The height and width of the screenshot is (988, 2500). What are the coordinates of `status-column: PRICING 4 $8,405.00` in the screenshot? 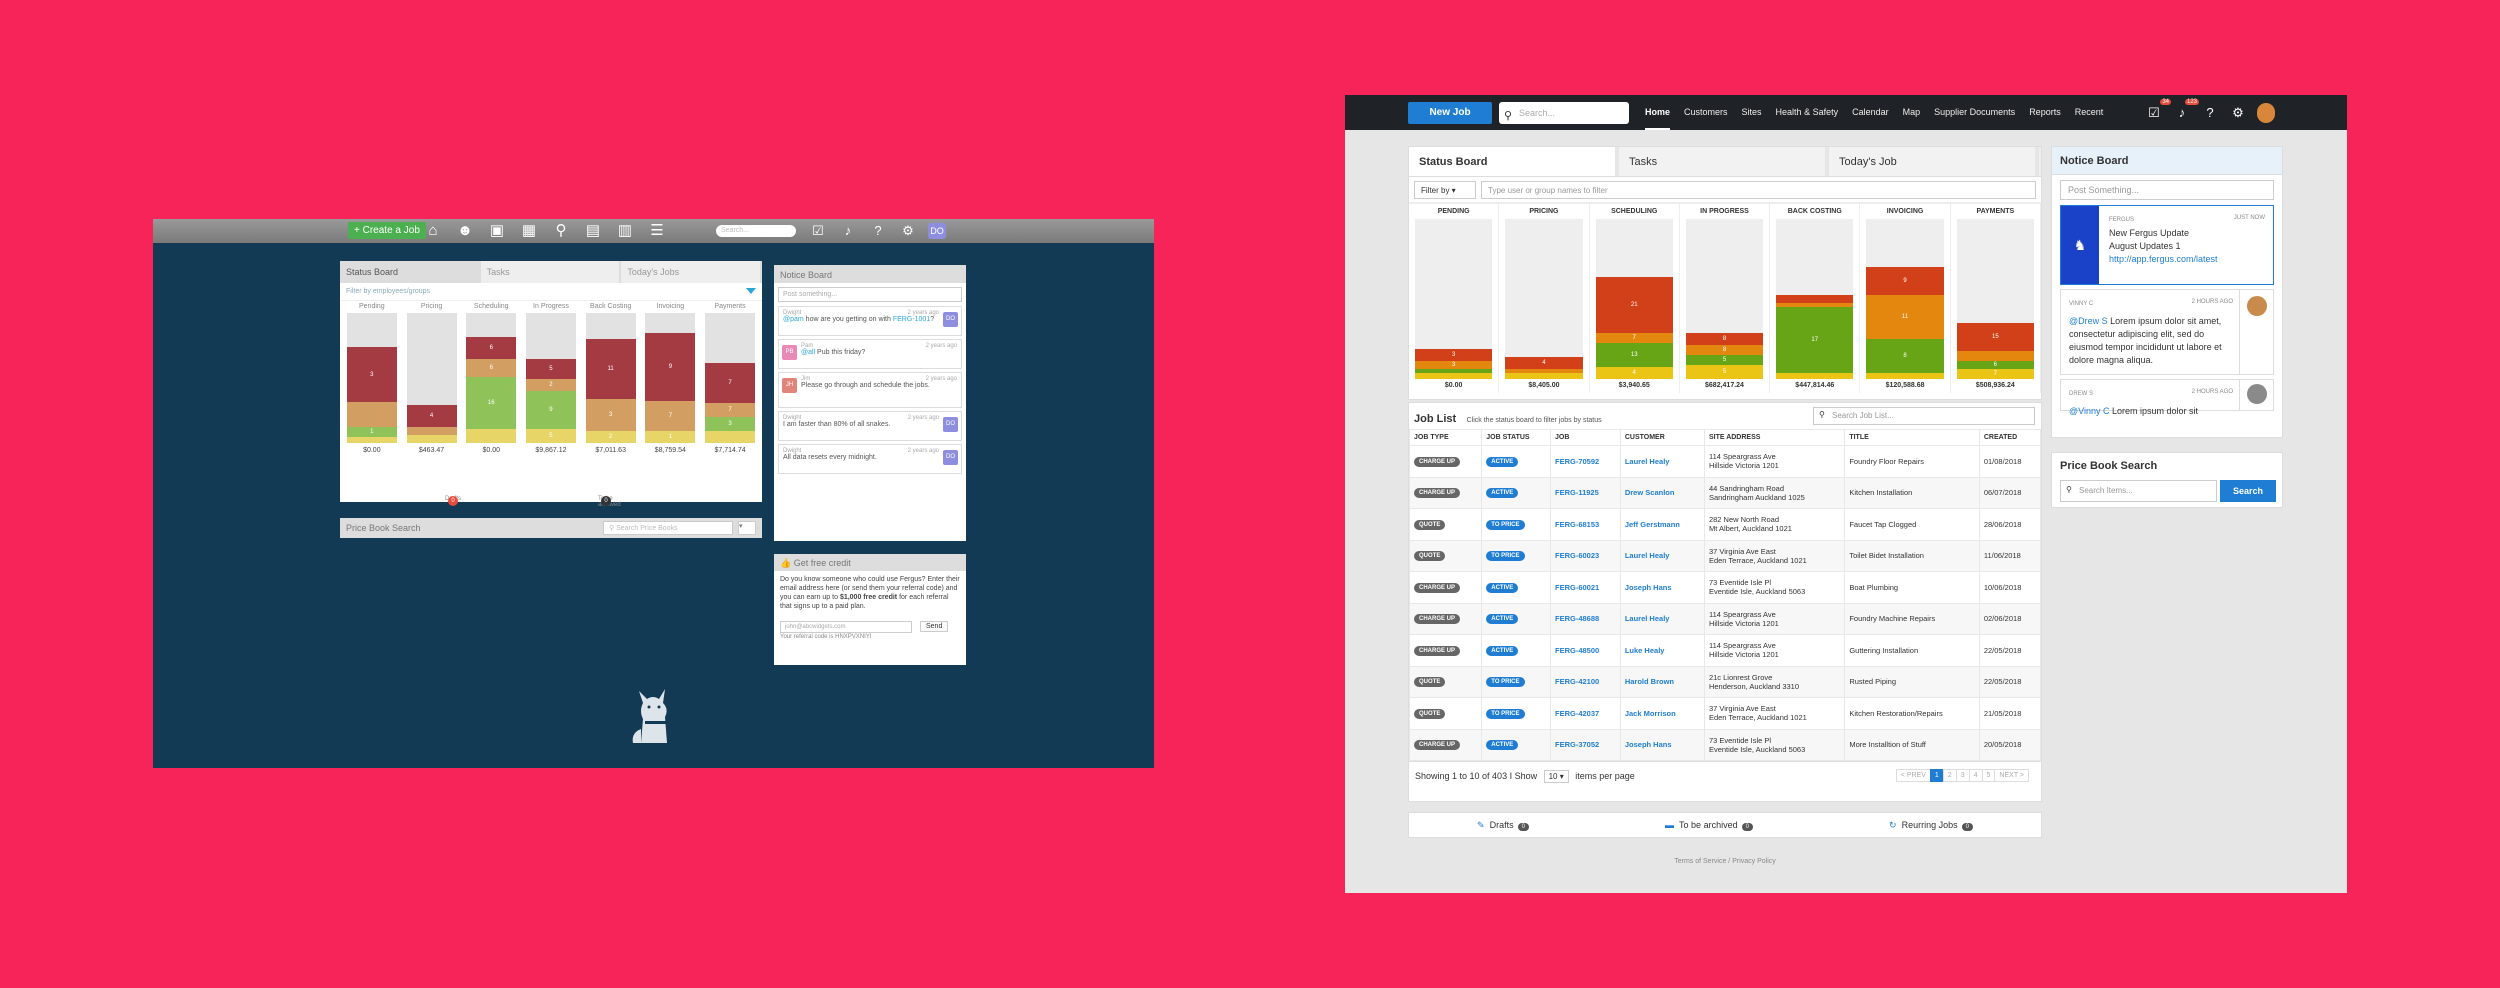 It's located at (1544, 298).